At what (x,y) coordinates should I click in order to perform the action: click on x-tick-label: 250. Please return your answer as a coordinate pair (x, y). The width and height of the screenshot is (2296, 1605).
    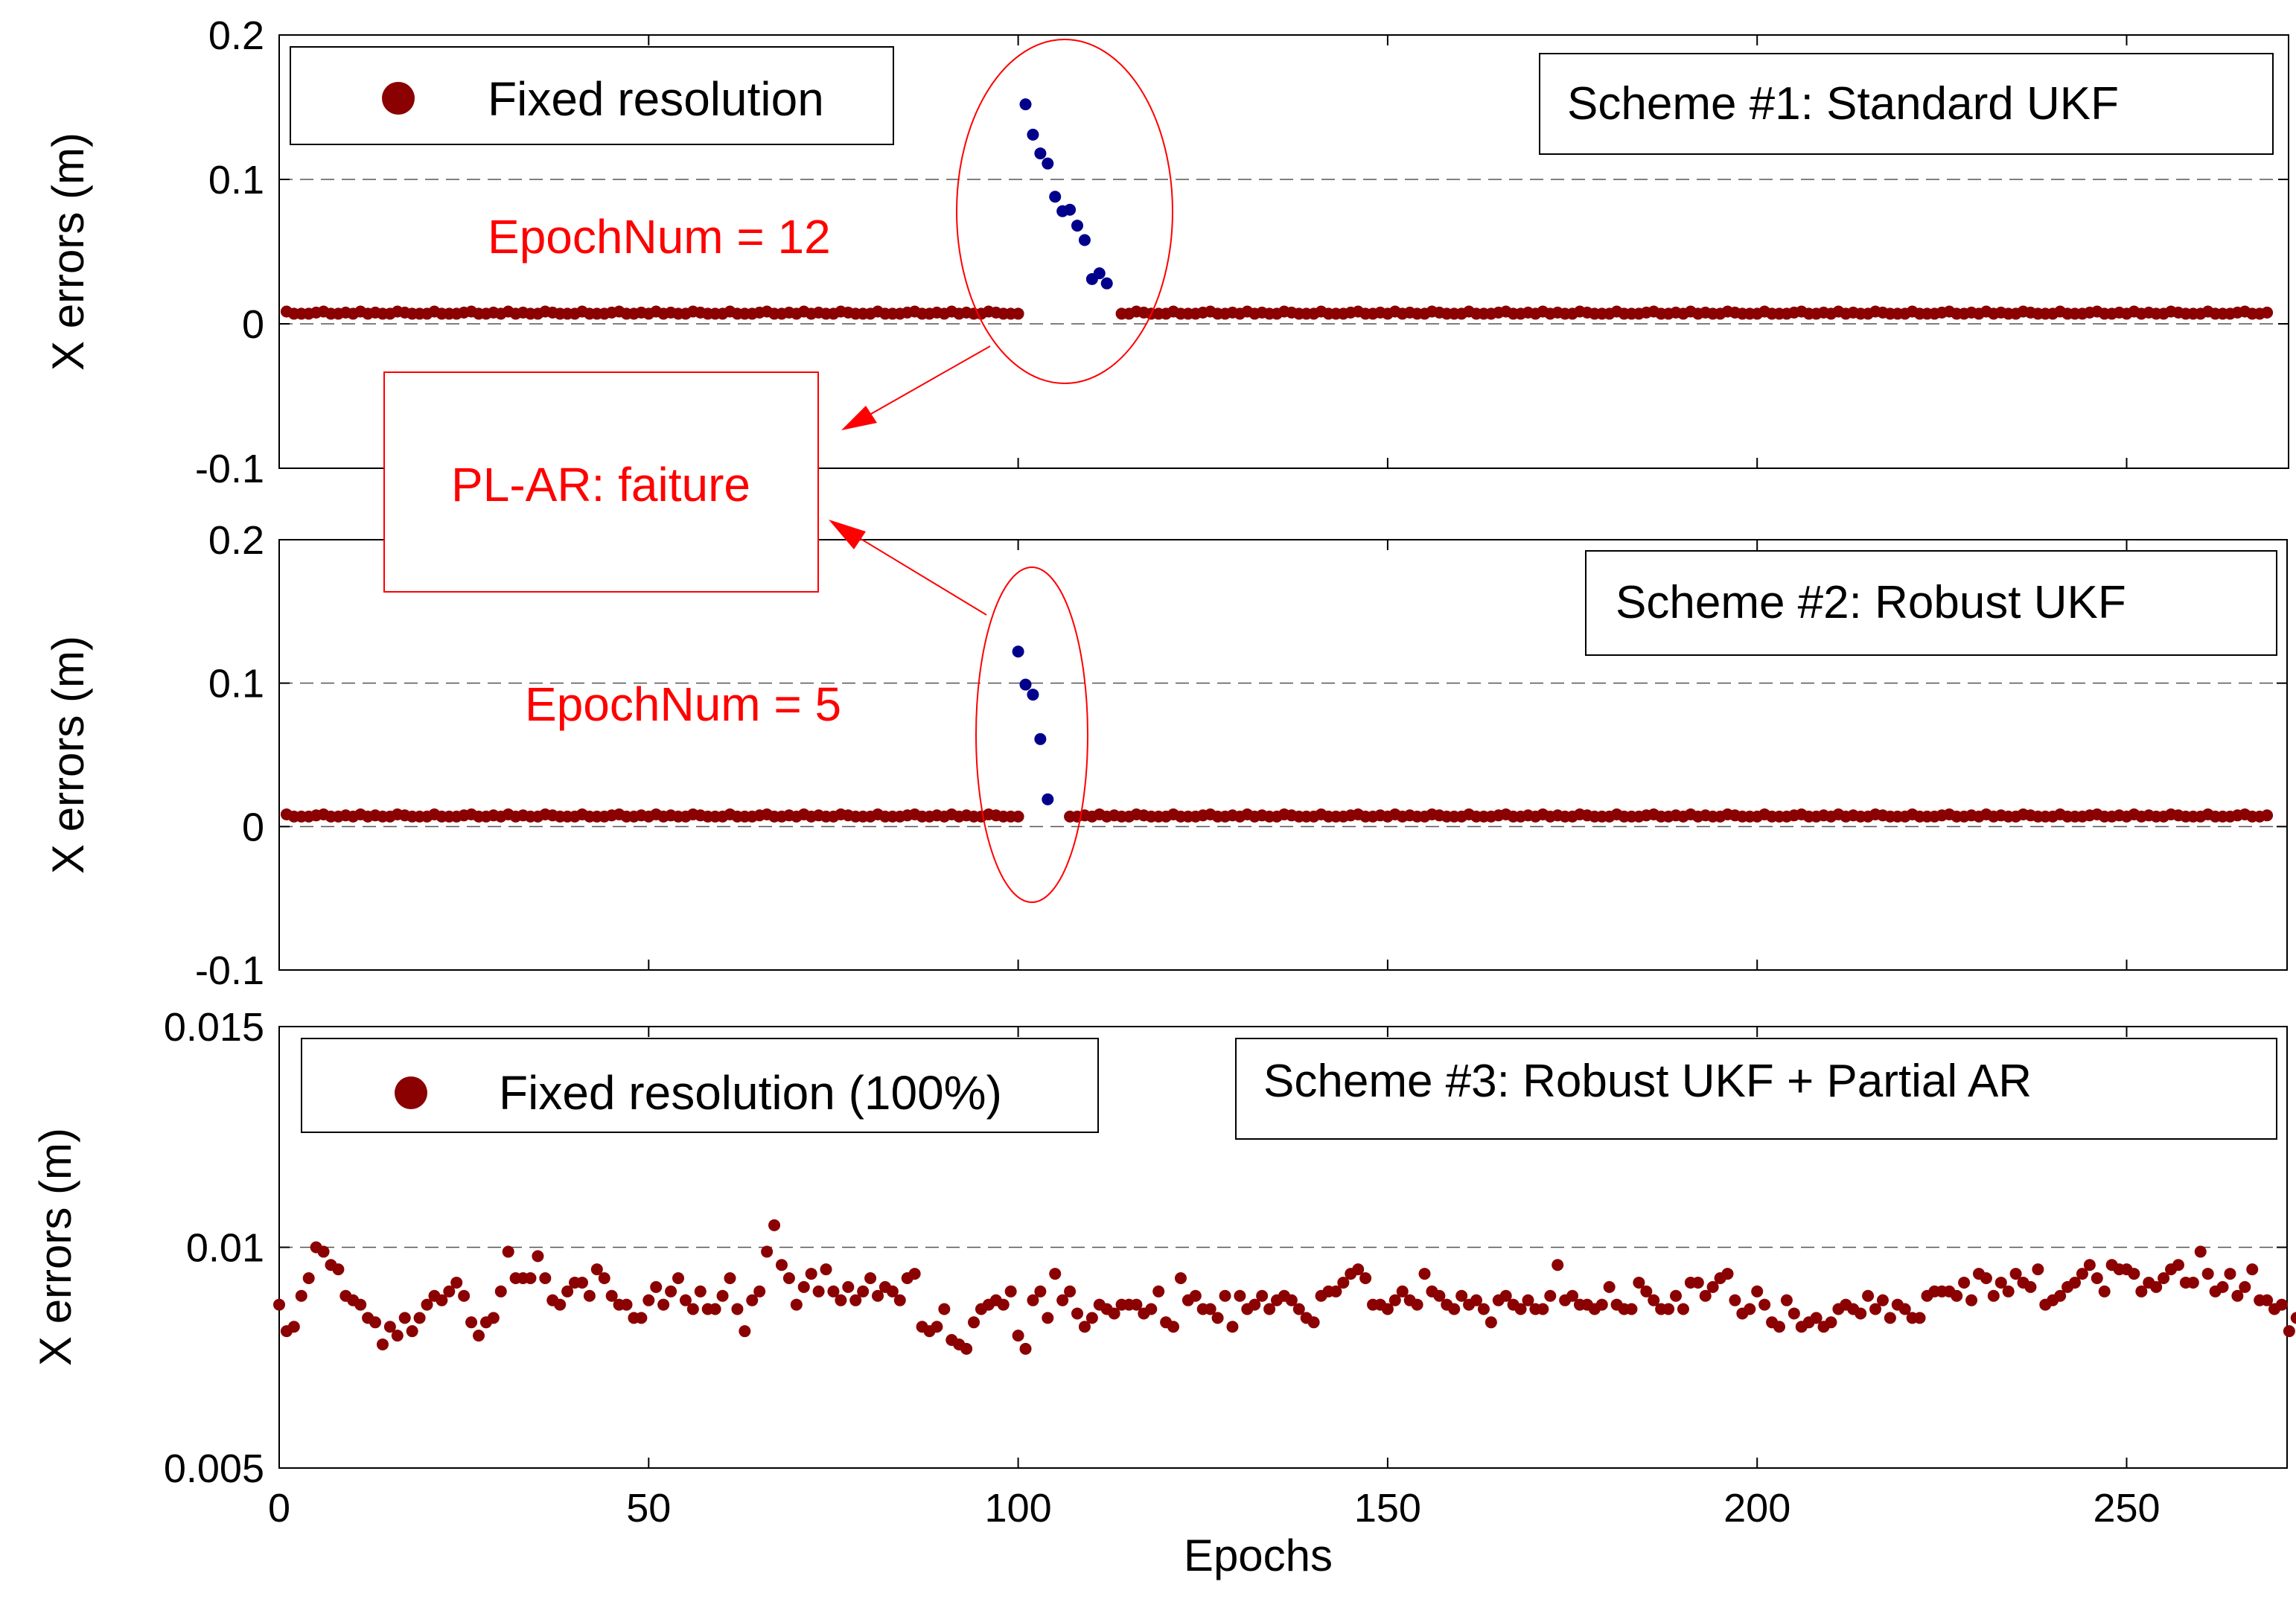
    Looking at the image, I should click on (2126, 1508).